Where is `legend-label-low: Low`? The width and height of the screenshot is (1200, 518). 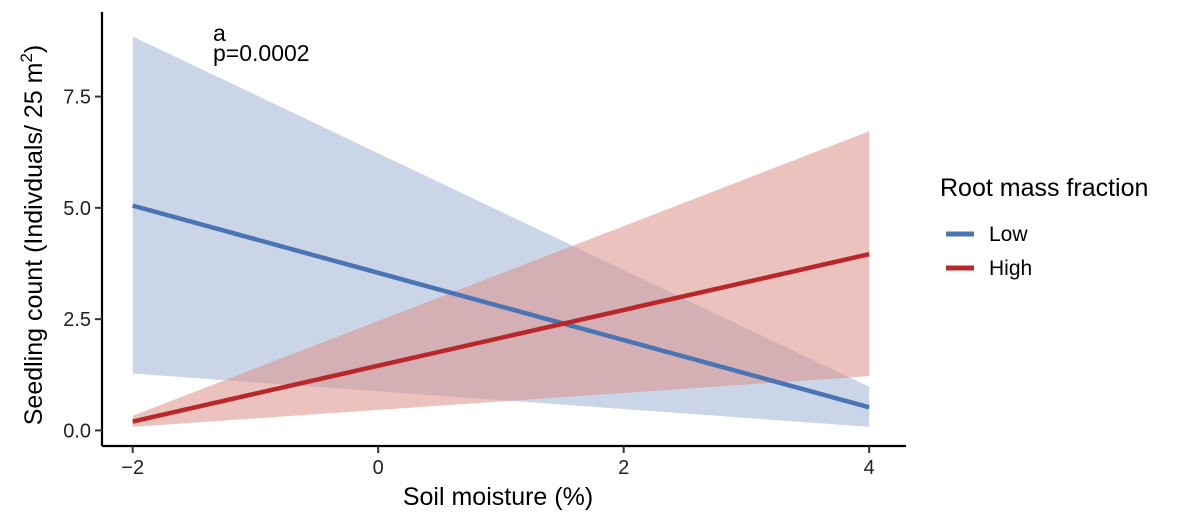 legend-label-low: Low is located at coordinates (1008, 234).